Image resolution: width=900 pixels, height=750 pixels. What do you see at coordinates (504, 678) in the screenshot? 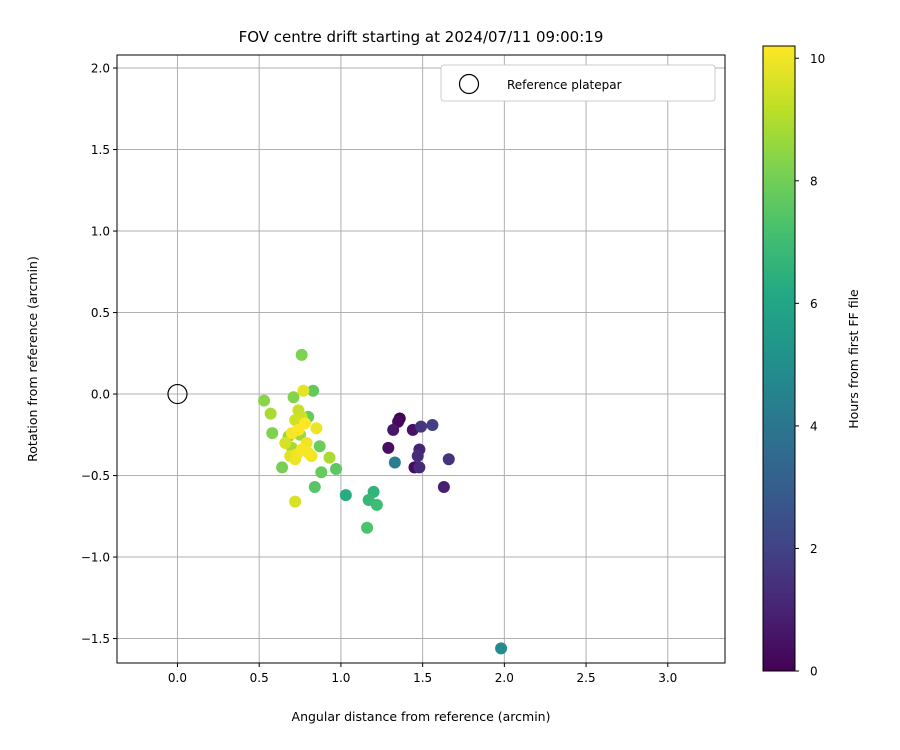
I see `x-tick-label: 2.0` at bounding box center [504, 678].